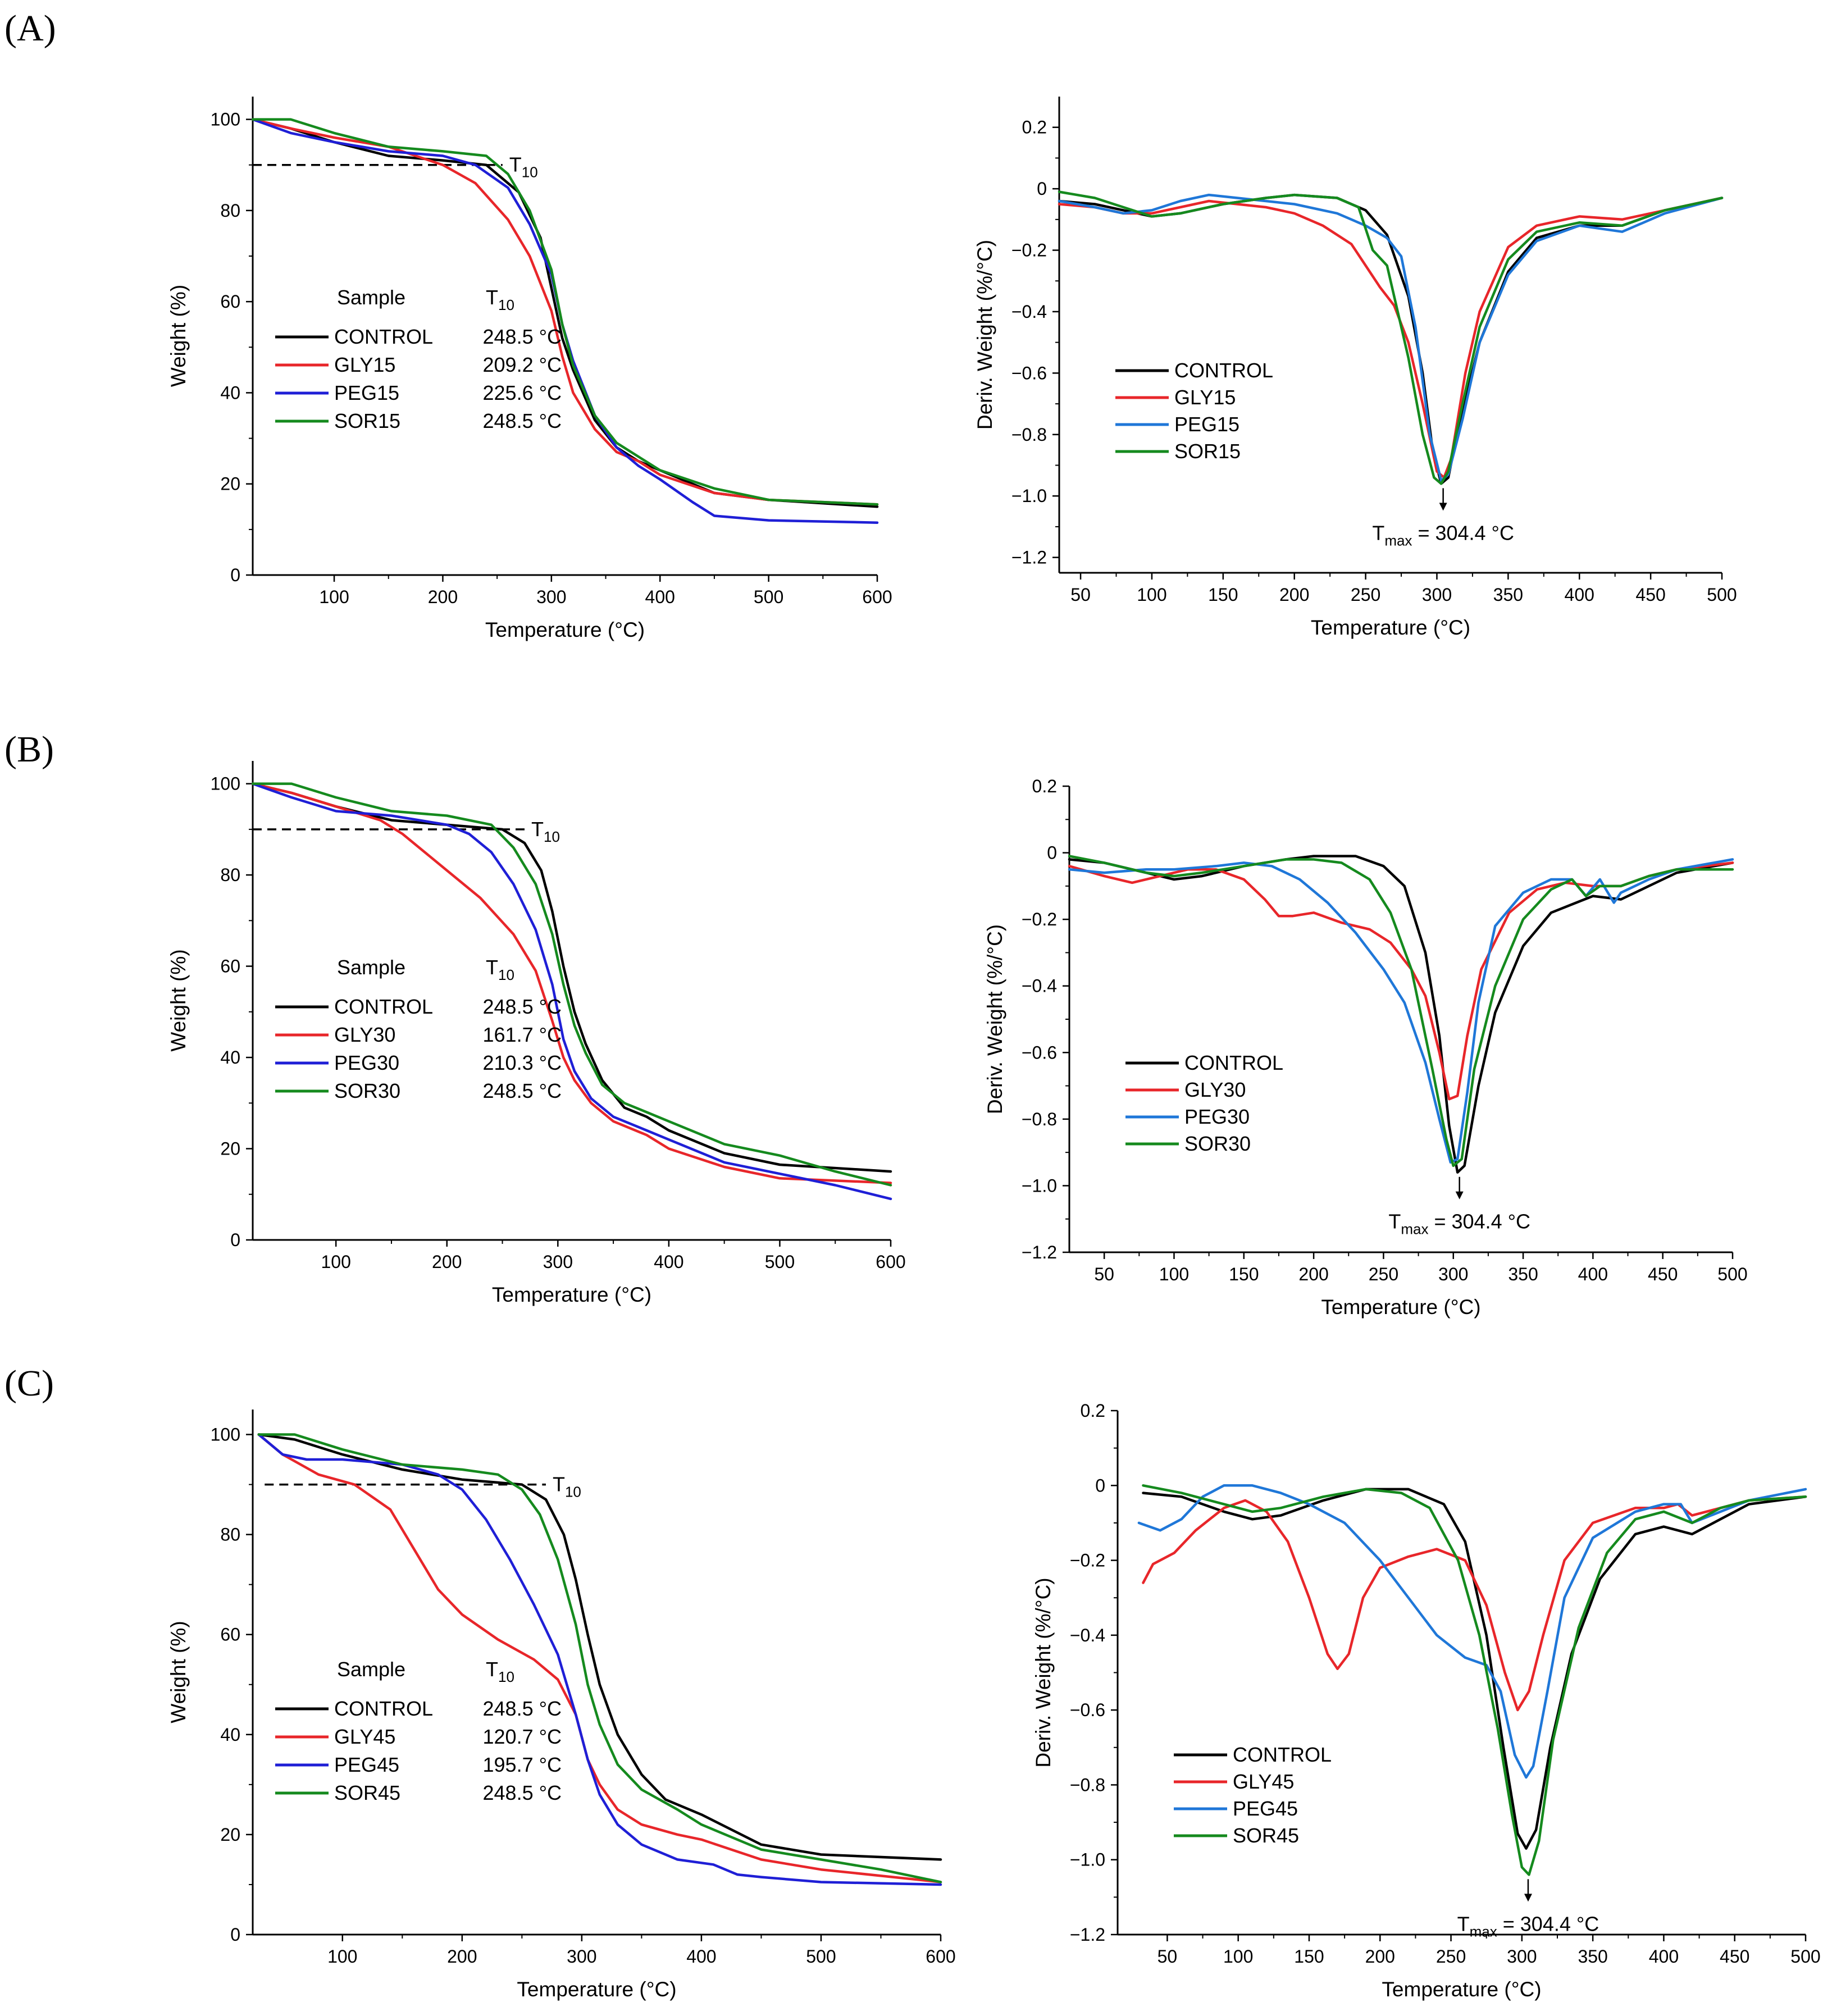 This screenshot has width=1832, height=2016. I want to click on series-line-peg45, so click(599, 1659).